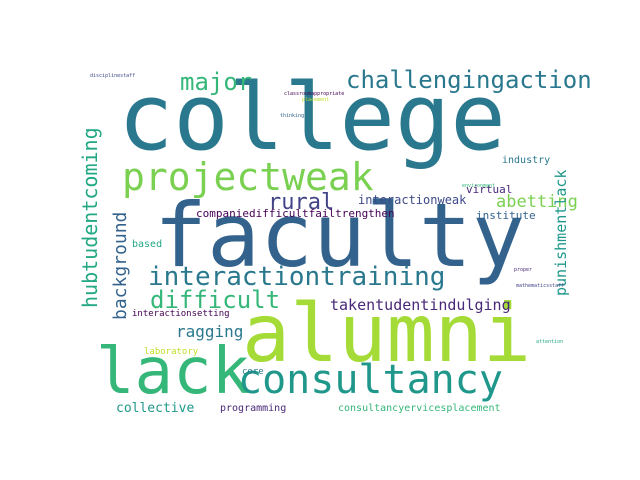 This screenshot has width=640, height=480. Describe the element at coordinates (90, 217) in the screenshot. I see `word-hubtudentcoming: hubtudentcoming` at that location.